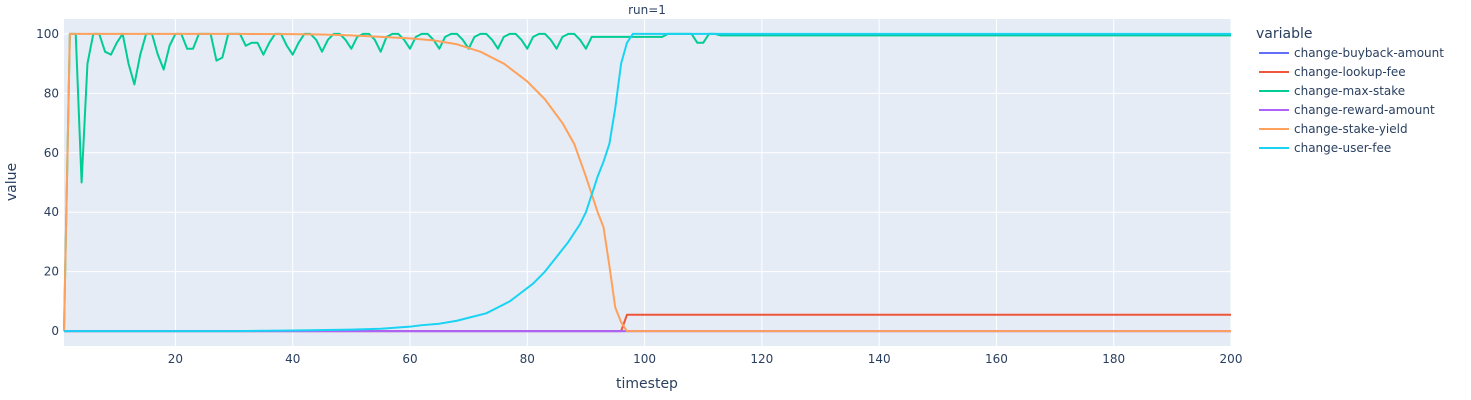  What do you see at coordinates (1364, 110) in the screenshot?
I see `legend-item-label: change-reward-amount` at bounding box center [1364, 110].